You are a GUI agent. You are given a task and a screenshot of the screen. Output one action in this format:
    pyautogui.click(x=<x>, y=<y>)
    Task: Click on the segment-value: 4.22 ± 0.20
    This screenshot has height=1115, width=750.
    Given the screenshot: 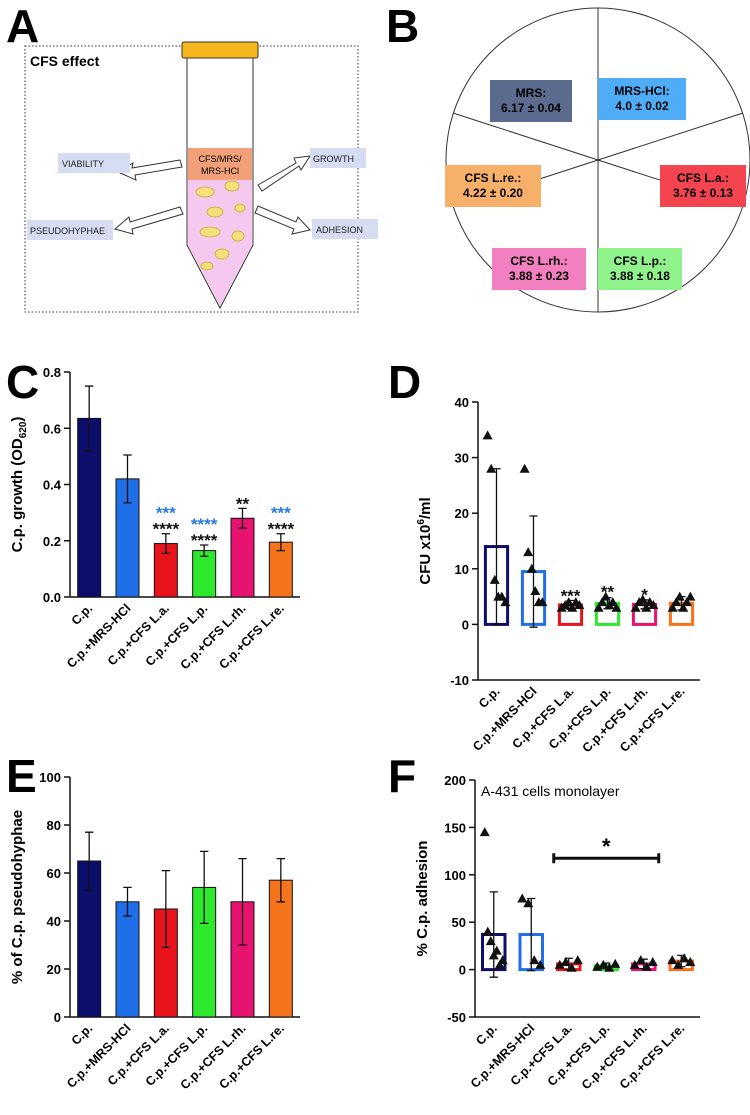 What is the action you would take?
    pyautogui.click(x=493, y=193)
    